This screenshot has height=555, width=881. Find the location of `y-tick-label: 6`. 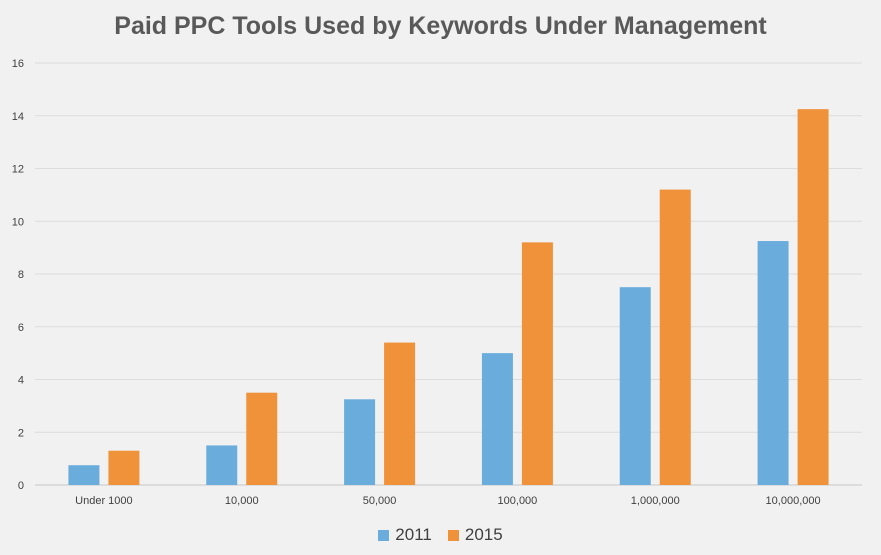

y-tick-label: 6 is located at coordinates (21, 328).